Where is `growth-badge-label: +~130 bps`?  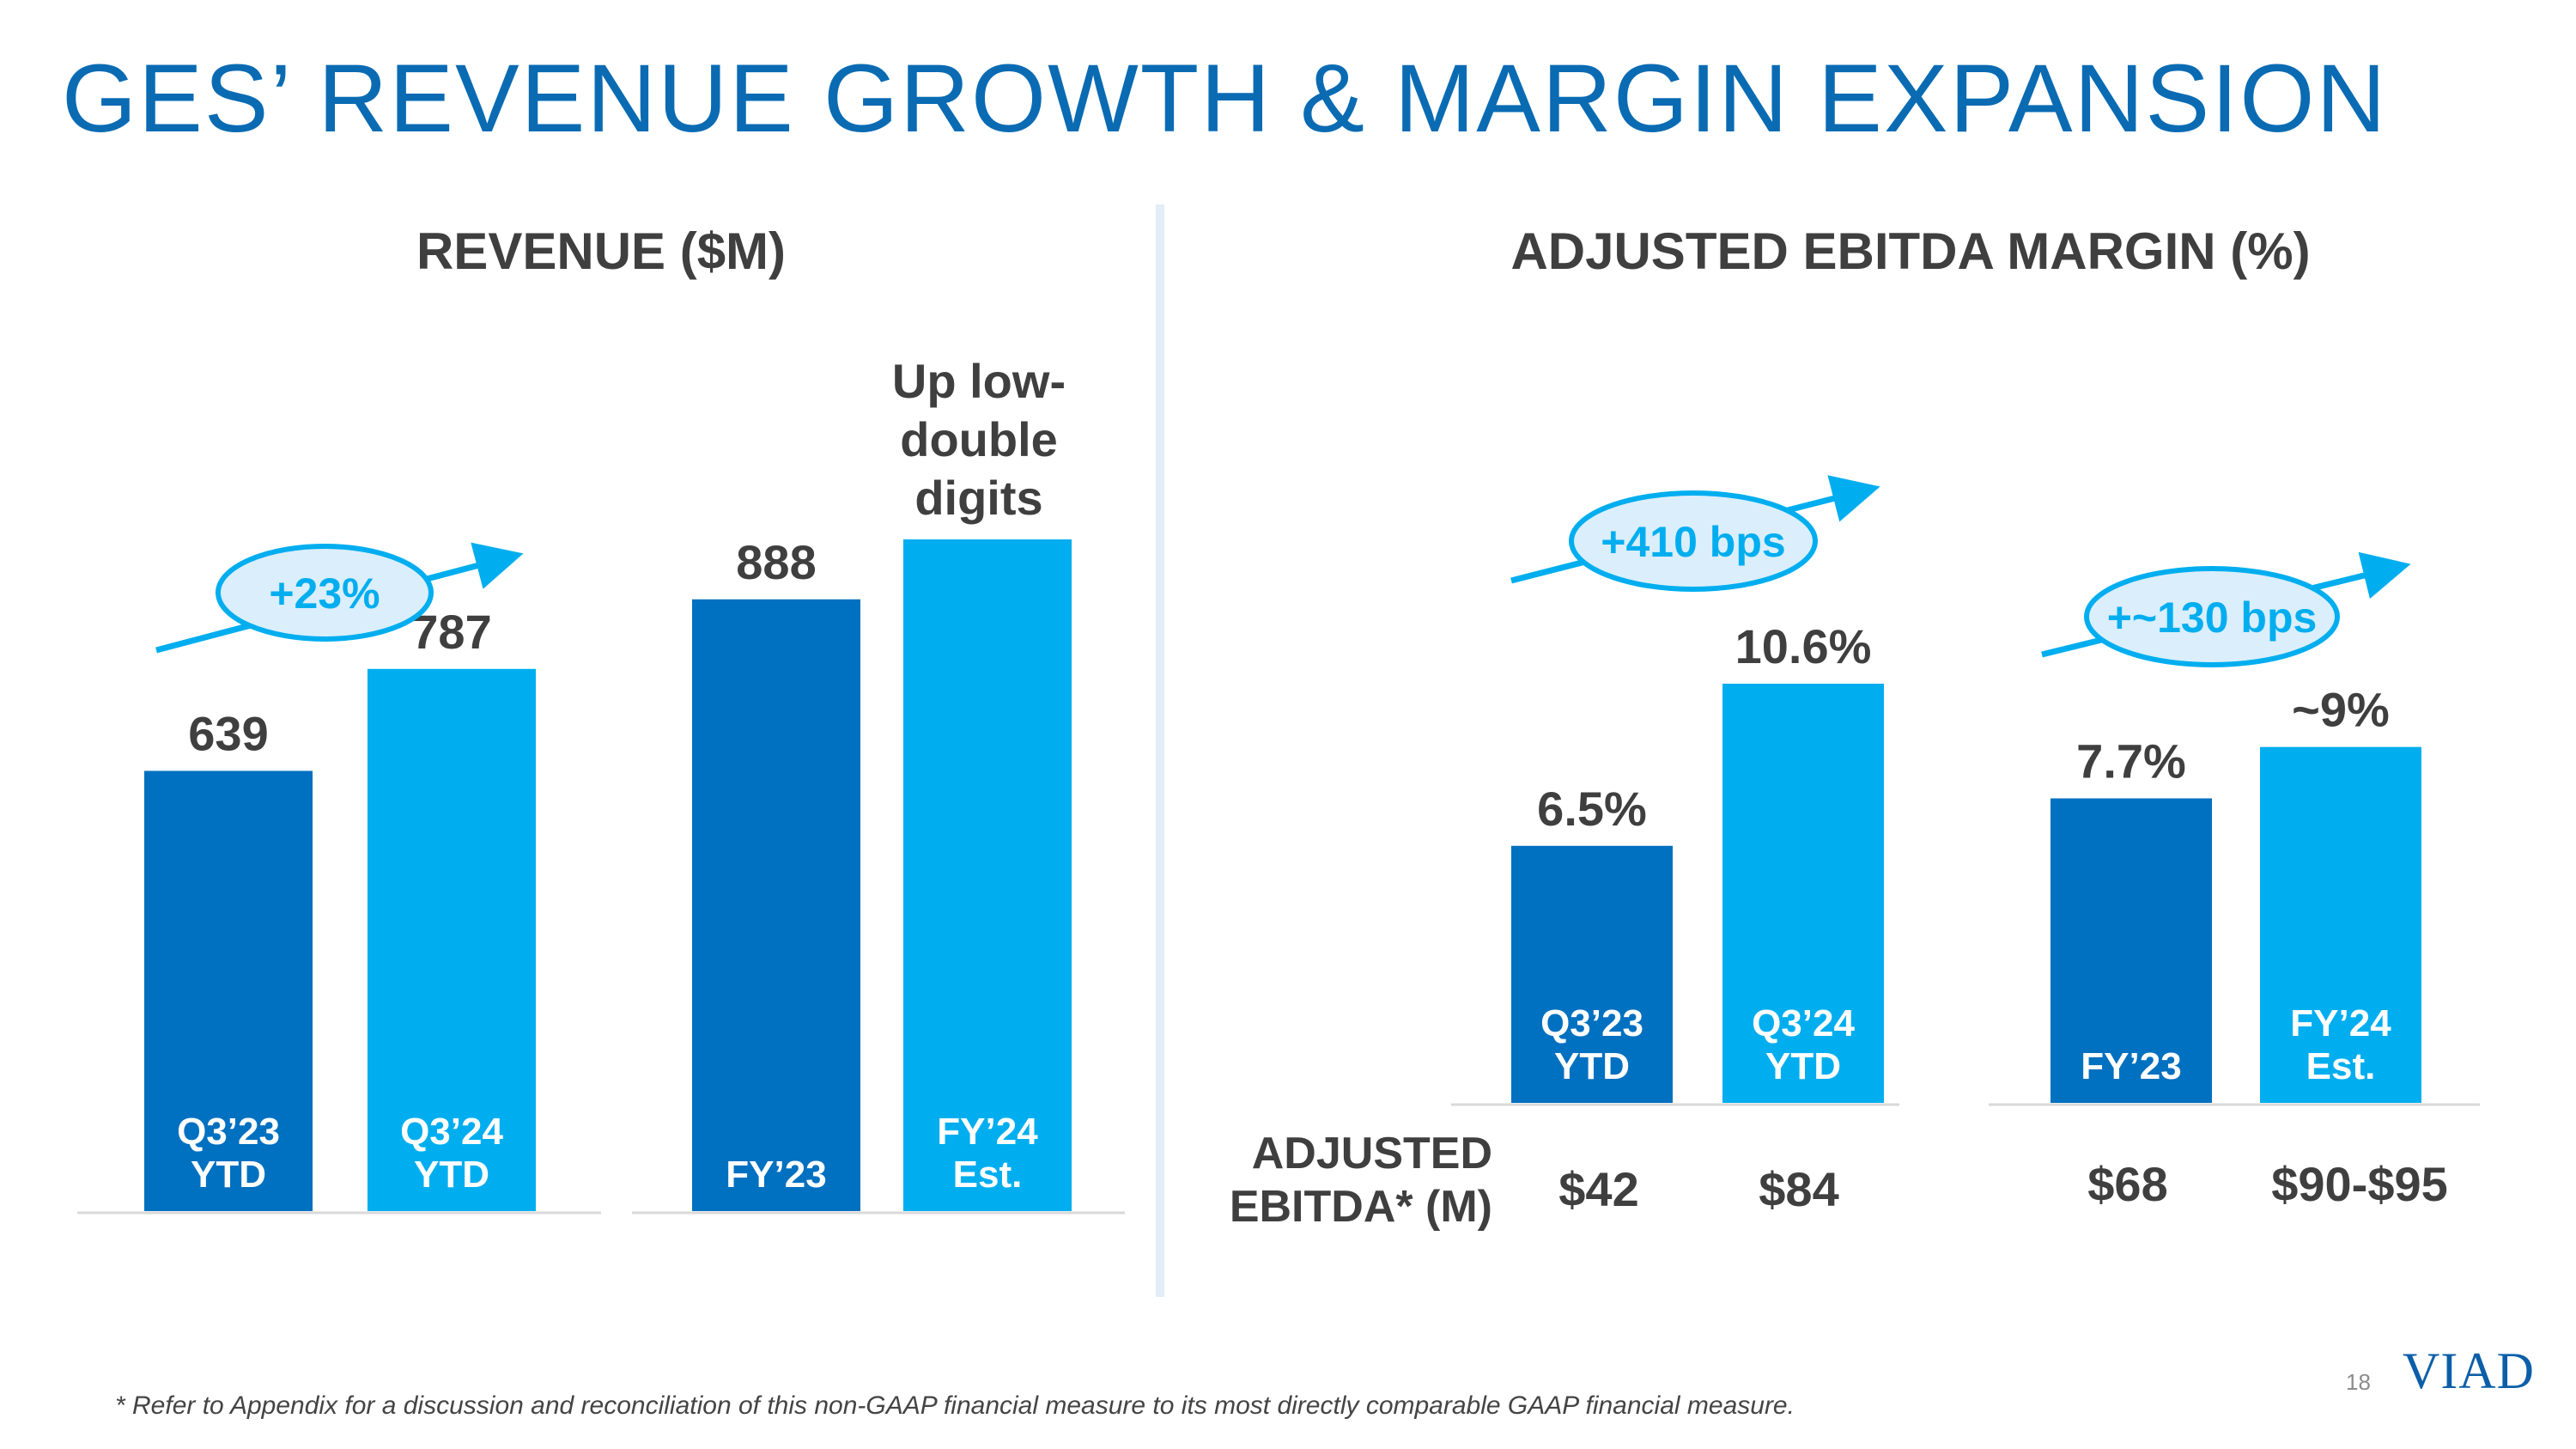
growth-badge-label: +~130 bps is located at coordinates (2212, 618).